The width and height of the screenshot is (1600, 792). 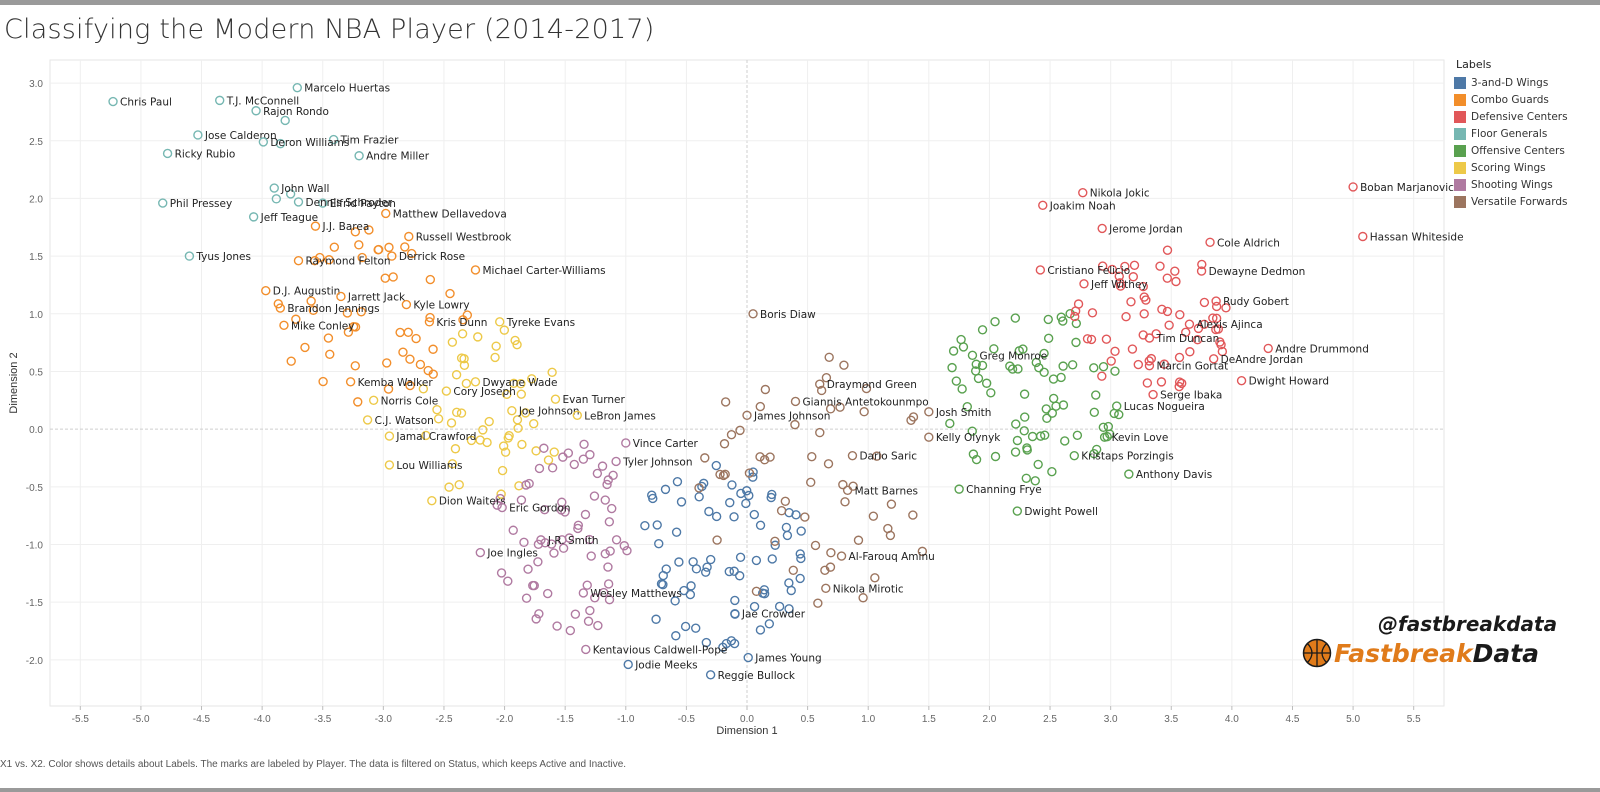 I want to click on x-tick-label: -2.5, so click(x=444, y=719).